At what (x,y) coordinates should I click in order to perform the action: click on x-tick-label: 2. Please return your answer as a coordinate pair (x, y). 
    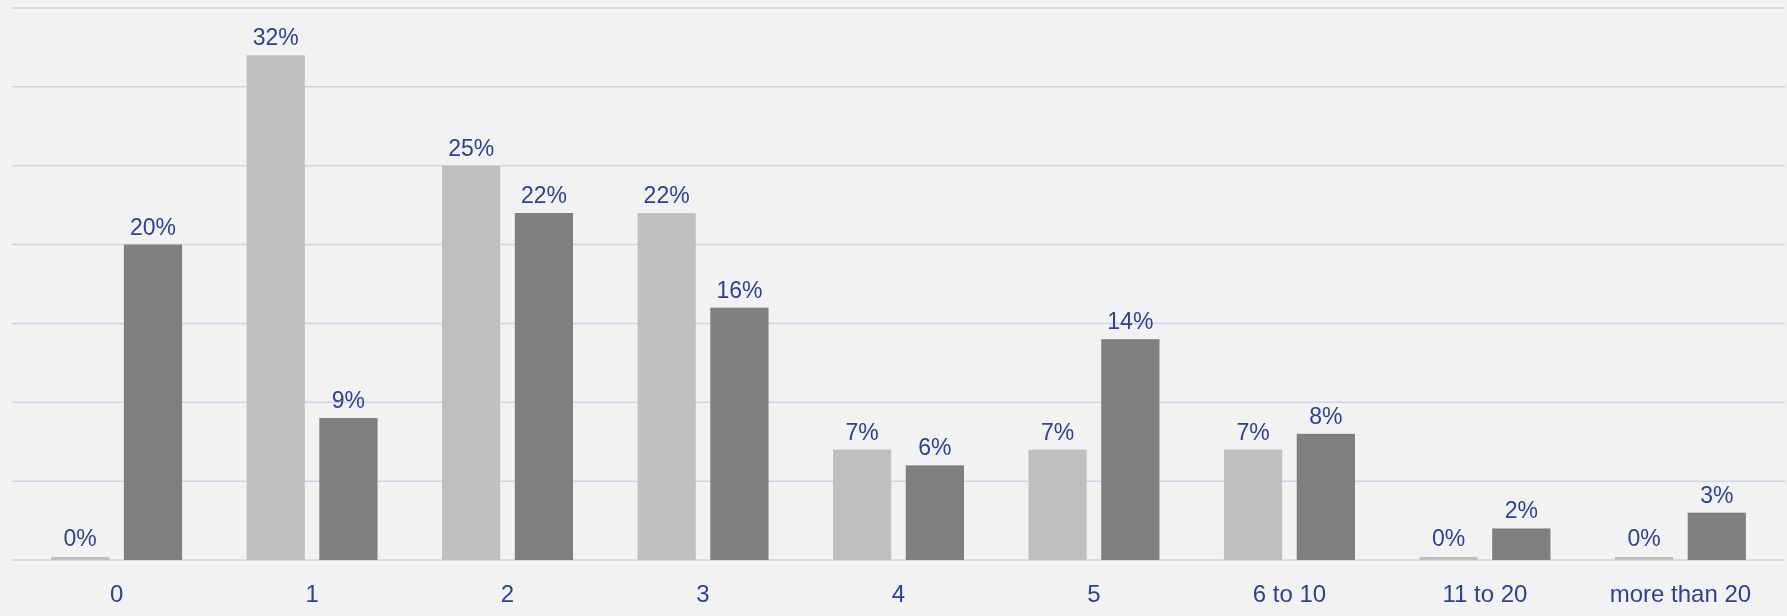
    Looking at the image, I should click on (507, 593).